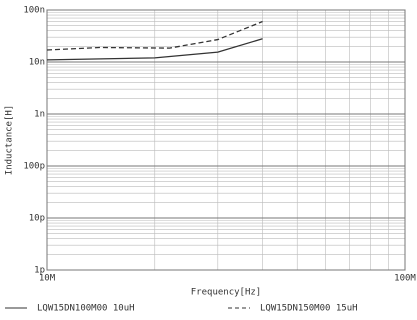 The width and height of the screenshot is (417, 320). What do you see at coordinates (39, 271) in the screenshot?
I see `y-tick-label: 1p` at bounding box center [39, 271].